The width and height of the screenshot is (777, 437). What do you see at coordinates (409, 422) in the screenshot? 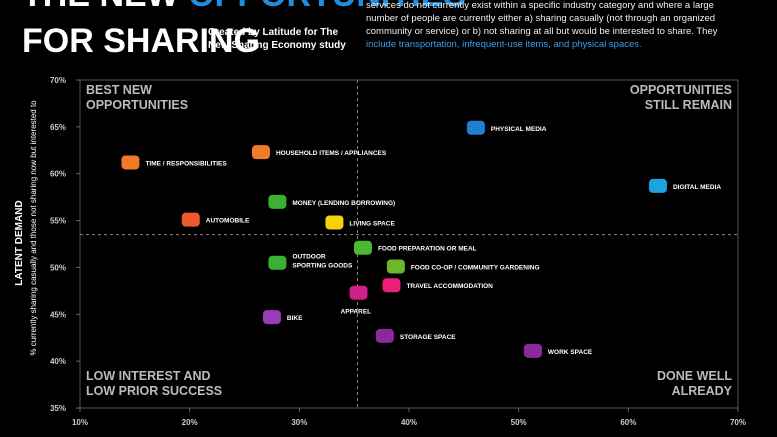
I see `x-tick-label: 40%` at bounding box center [409, 422].